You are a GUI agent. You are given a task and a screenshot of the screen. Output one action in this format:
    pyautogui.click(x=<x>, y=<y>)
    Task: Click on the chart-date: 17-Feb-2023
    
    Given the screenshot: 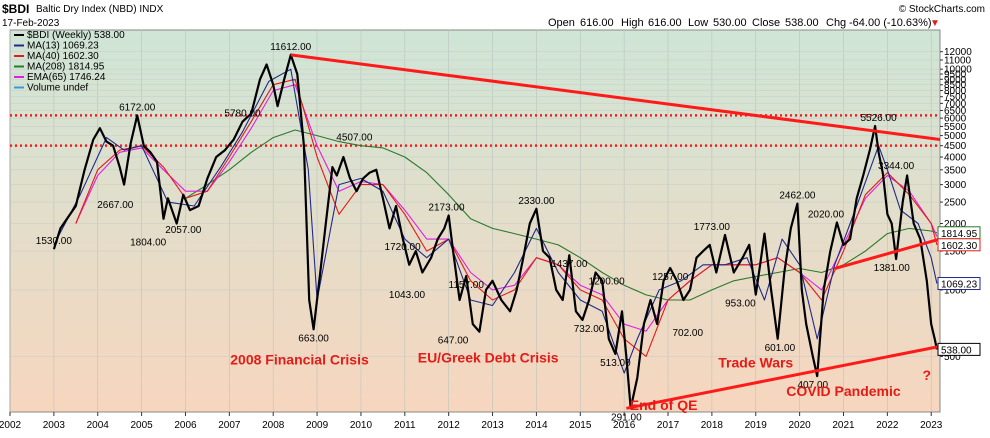 What is the action you would take?
    pyautogui.click(x=31, y=23)
    